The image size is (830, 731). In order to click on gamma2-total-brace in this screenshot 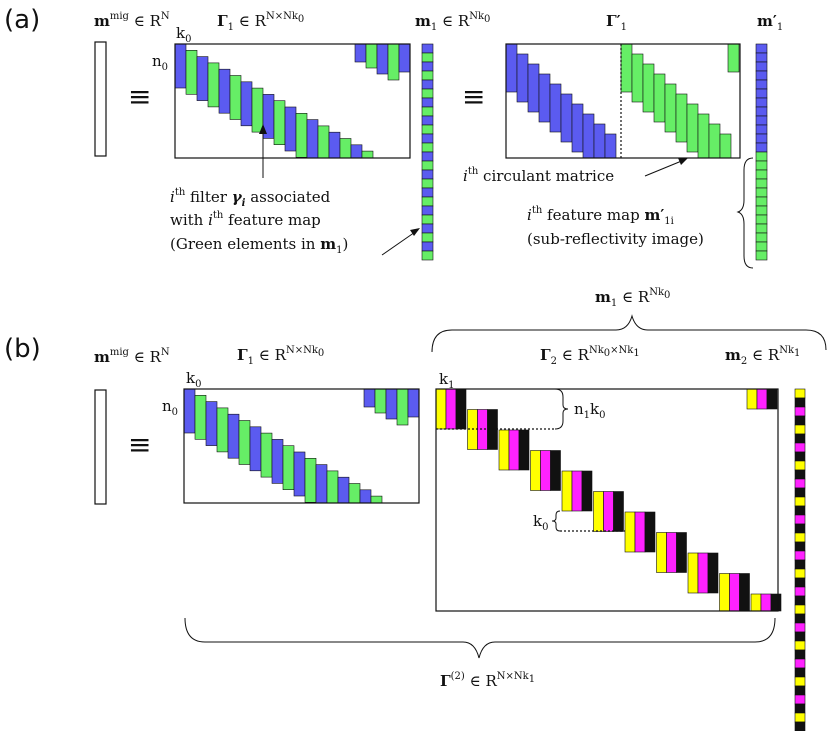, I will do `click(480, 638)`.